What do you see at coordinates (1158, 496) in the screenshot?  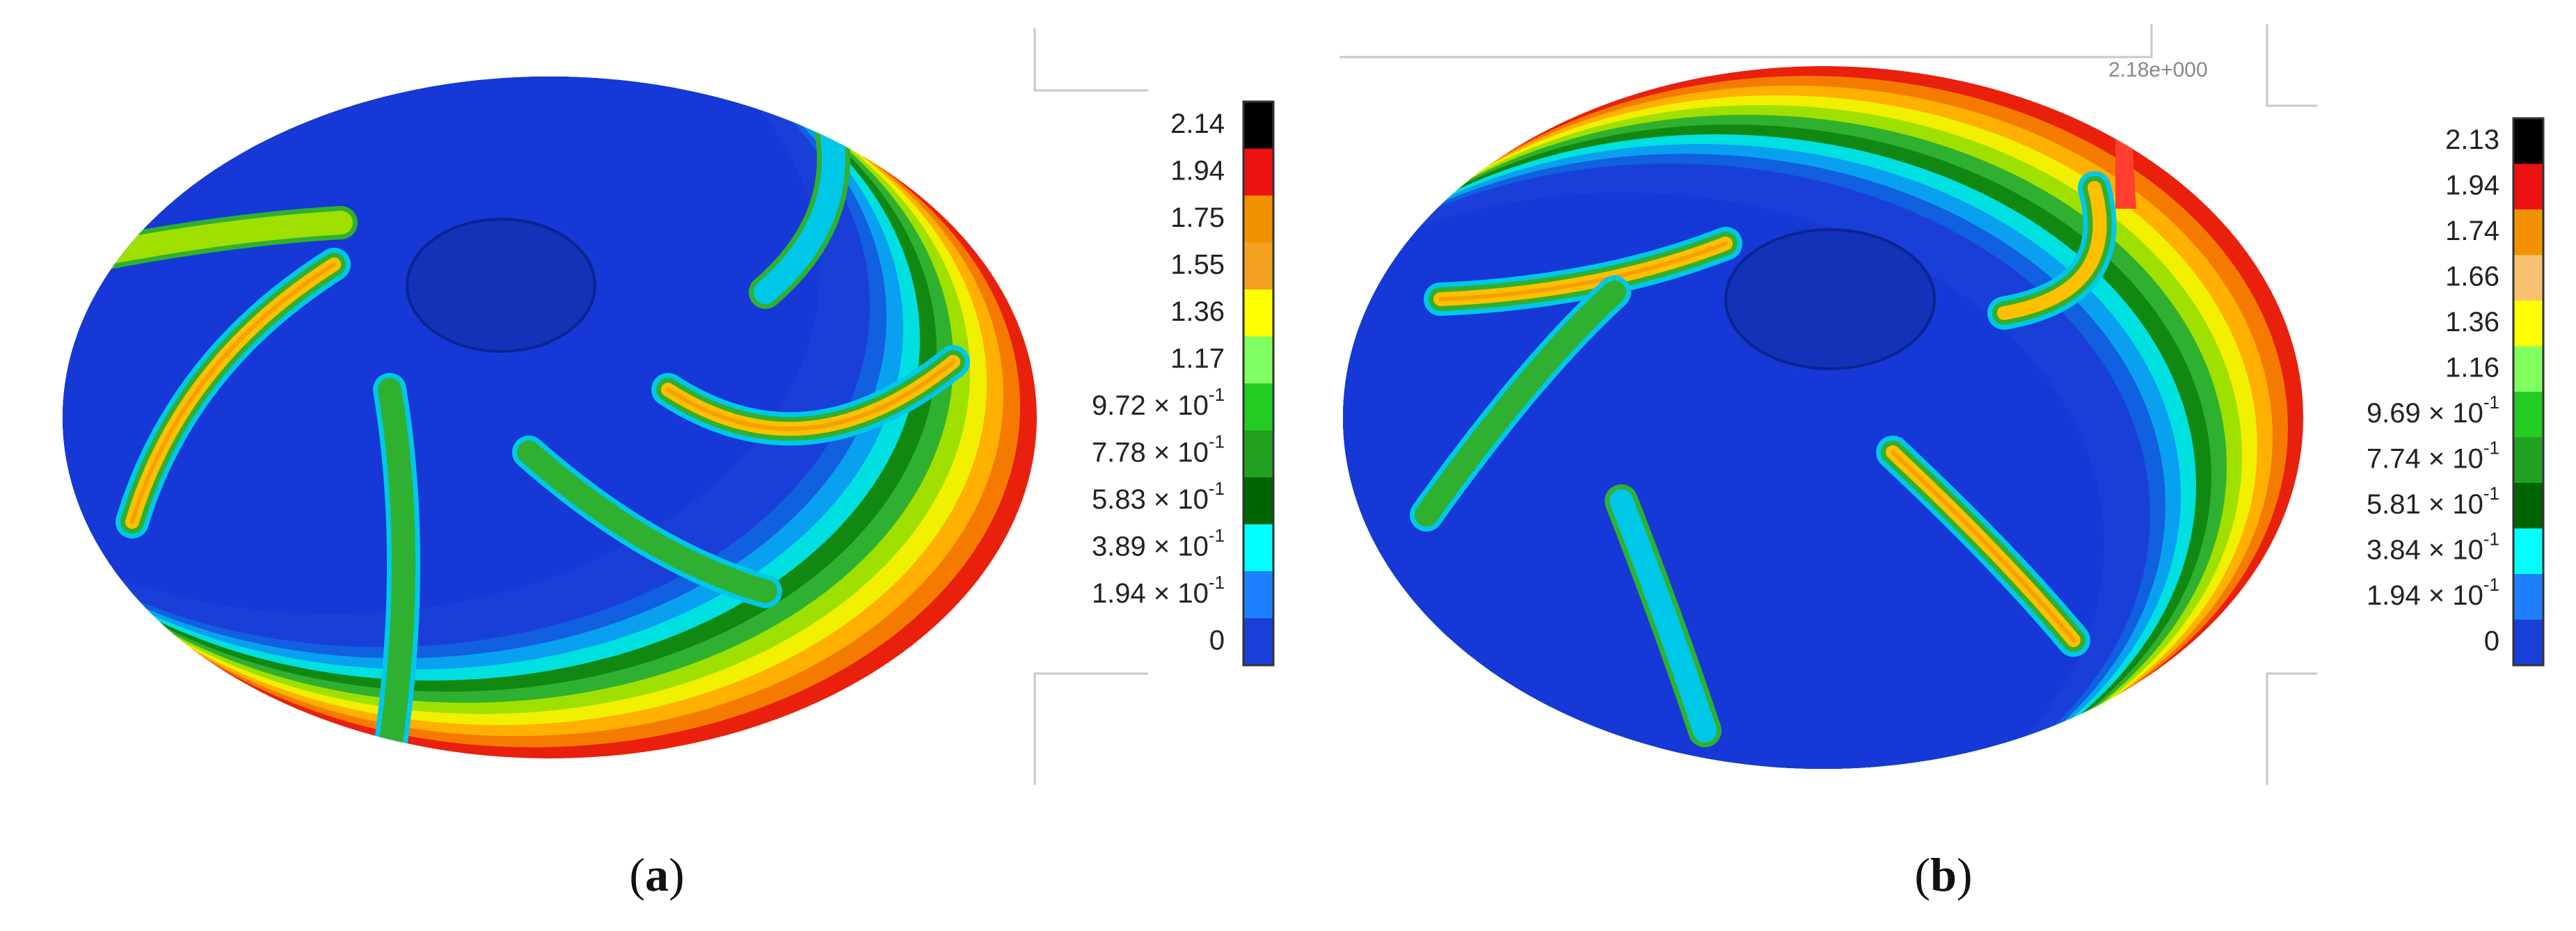 I see `colorbar-label: 5.83 × 10⁻¹` at bounding box center [1158, 496].